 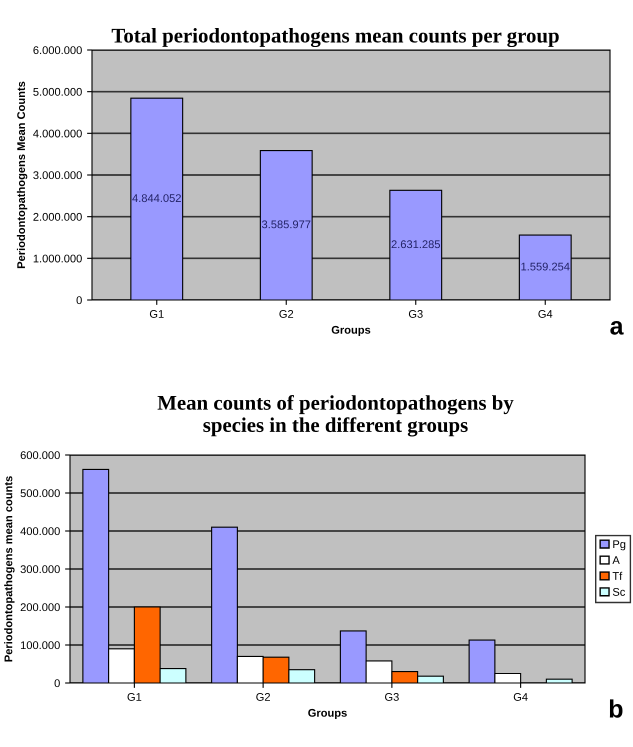 I want to click on y-tick-label: 6.000.000, so click(x=57, y=50).